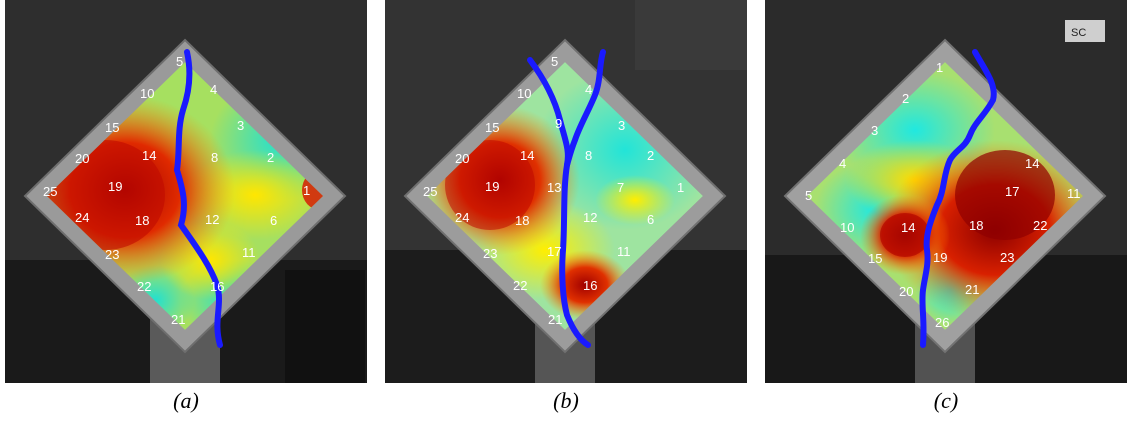 The height and width of the screenshot is (421, 1129). I want to click on caption-c: (c), so click(946, 400).